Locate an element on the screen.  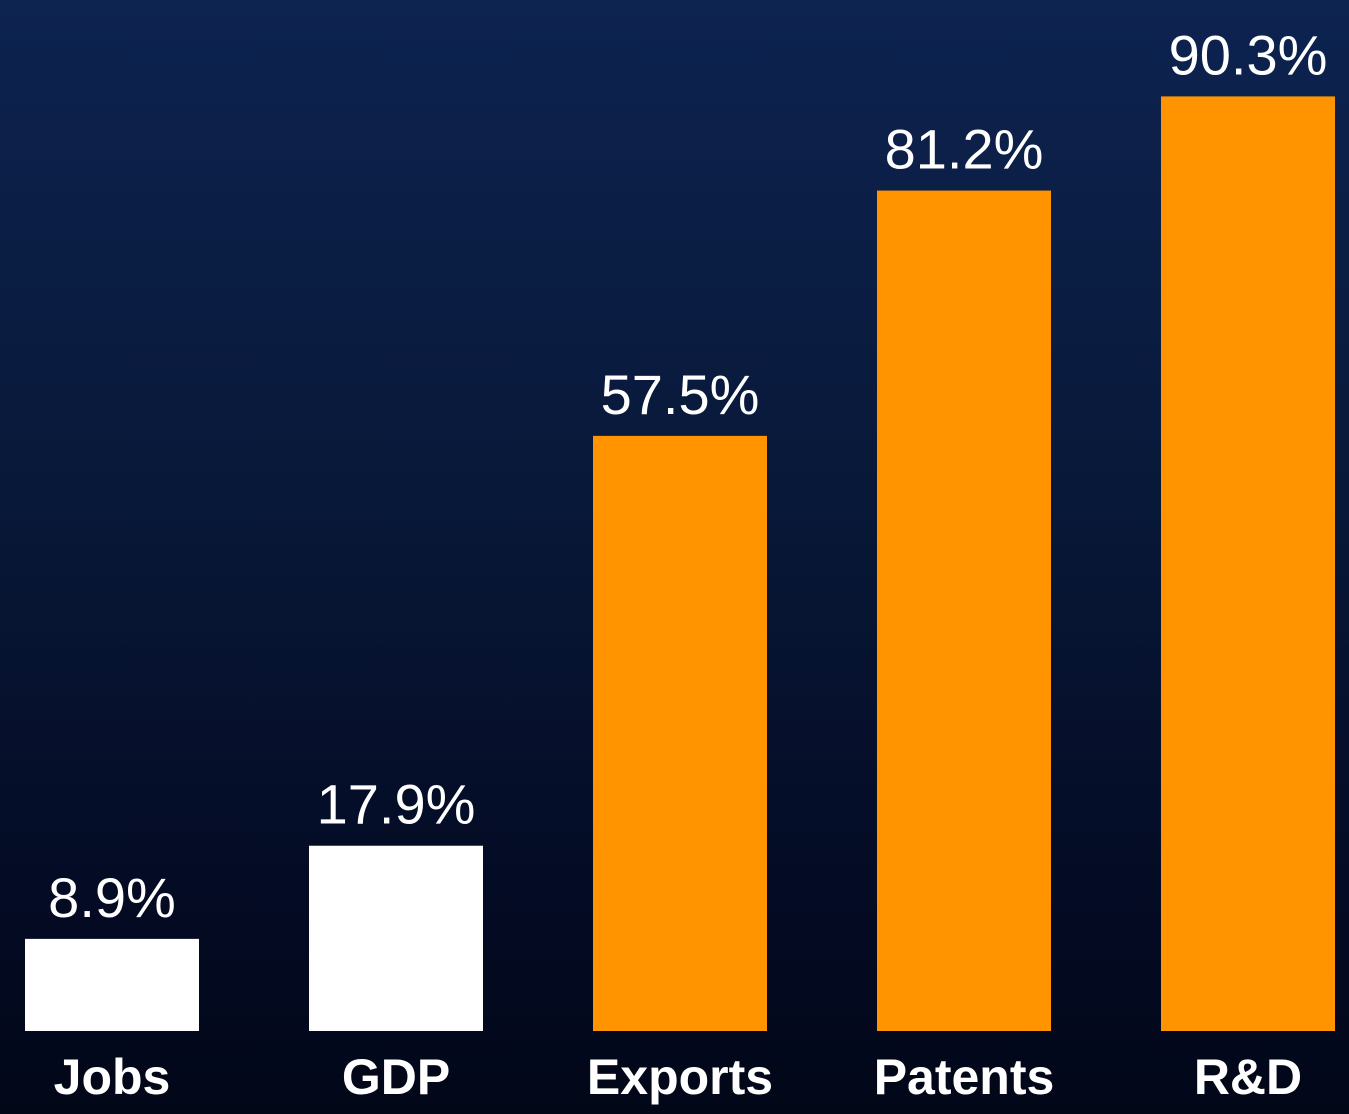
value-label-gdp: 17.9% is located at coordinates (396, 804).